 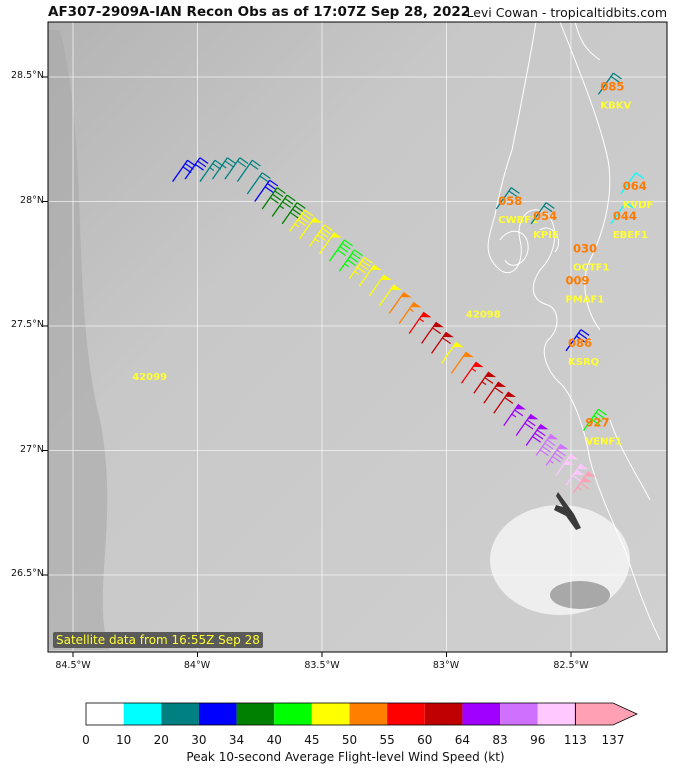 I want to click on lon-label-82-5: 82.5°W, so click(x=571, y=665).